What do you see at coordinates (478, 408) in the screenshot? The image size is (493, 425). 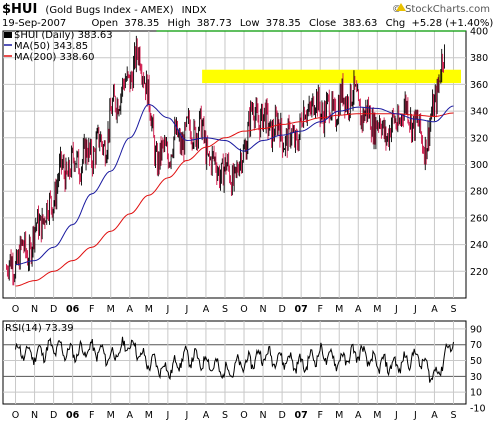 I see `rsi-tick-label: -10` at bounding box center [478, 408].